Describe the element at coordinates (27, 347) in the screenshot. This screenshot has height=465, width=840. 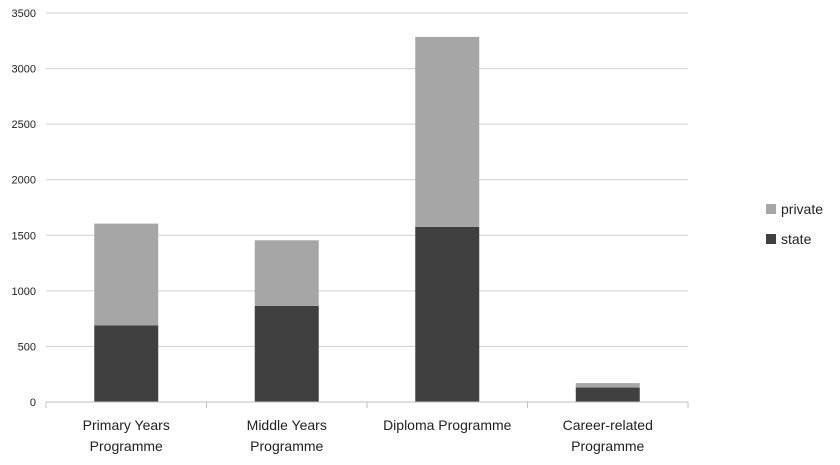
I see `y-tick-label: 500` at that location.